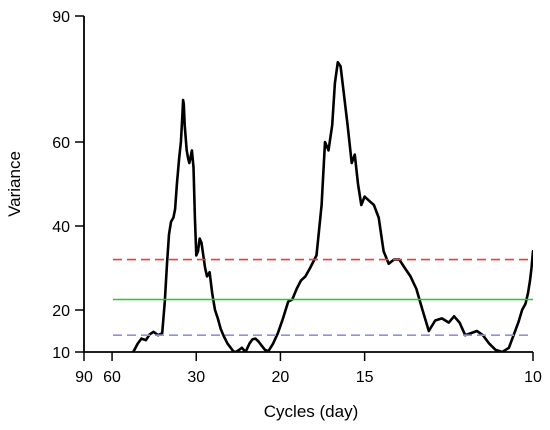  I want to click on y-tick-label-10: 10, so click(61, 353).